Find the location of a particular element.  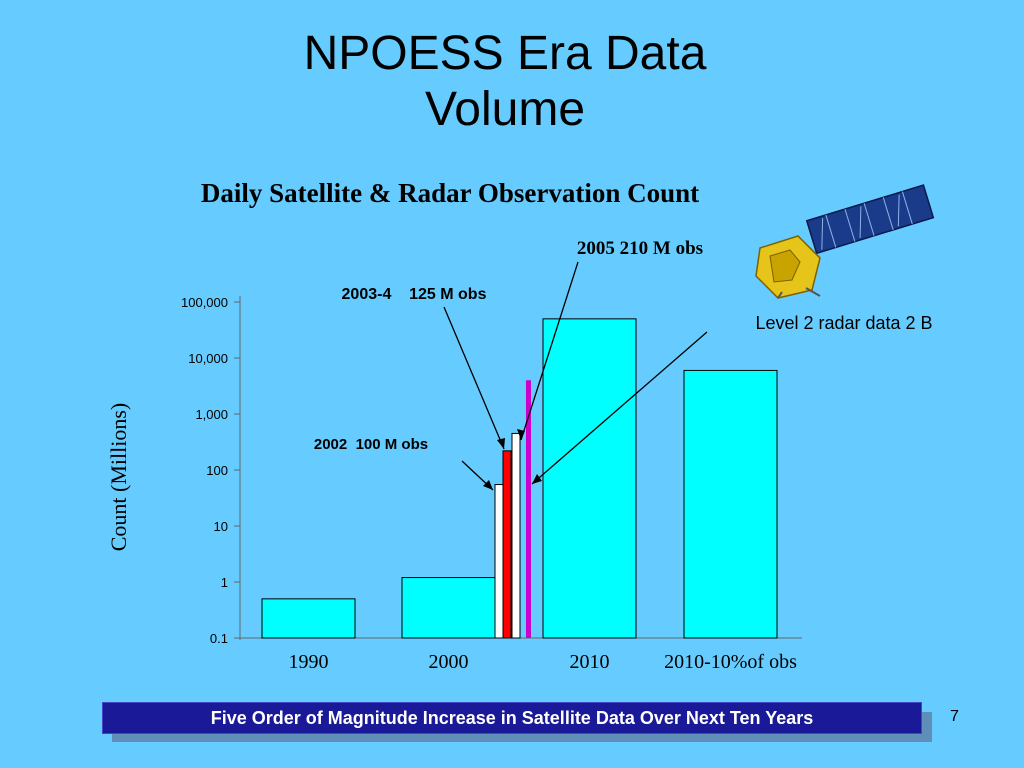

page-number: 7 is located at coordinates (954, 716).